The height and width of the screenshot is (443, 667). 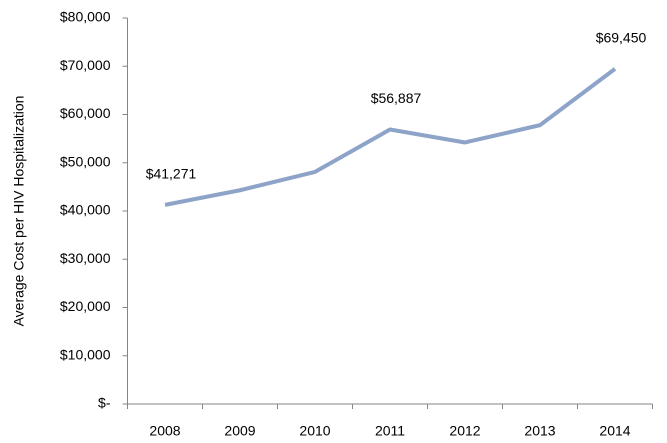 I want to click on y-tick-label: $70,000, so click(x=85, y=65).